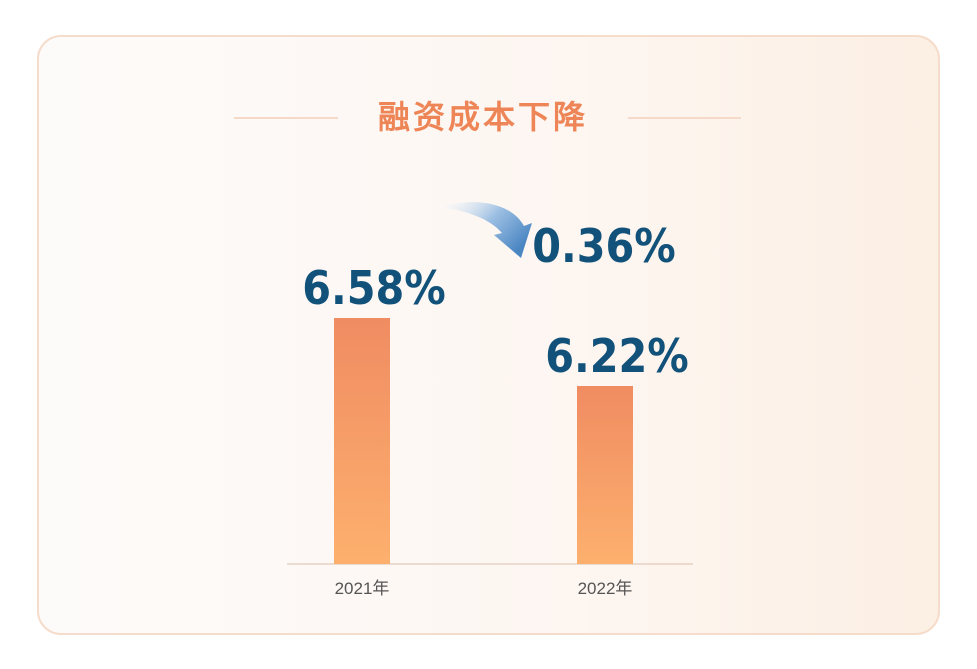 Image resolution: width=977 pixels, height=669 pixels. I want to click on chart-header: 融资成本下降, so click(488, 115).